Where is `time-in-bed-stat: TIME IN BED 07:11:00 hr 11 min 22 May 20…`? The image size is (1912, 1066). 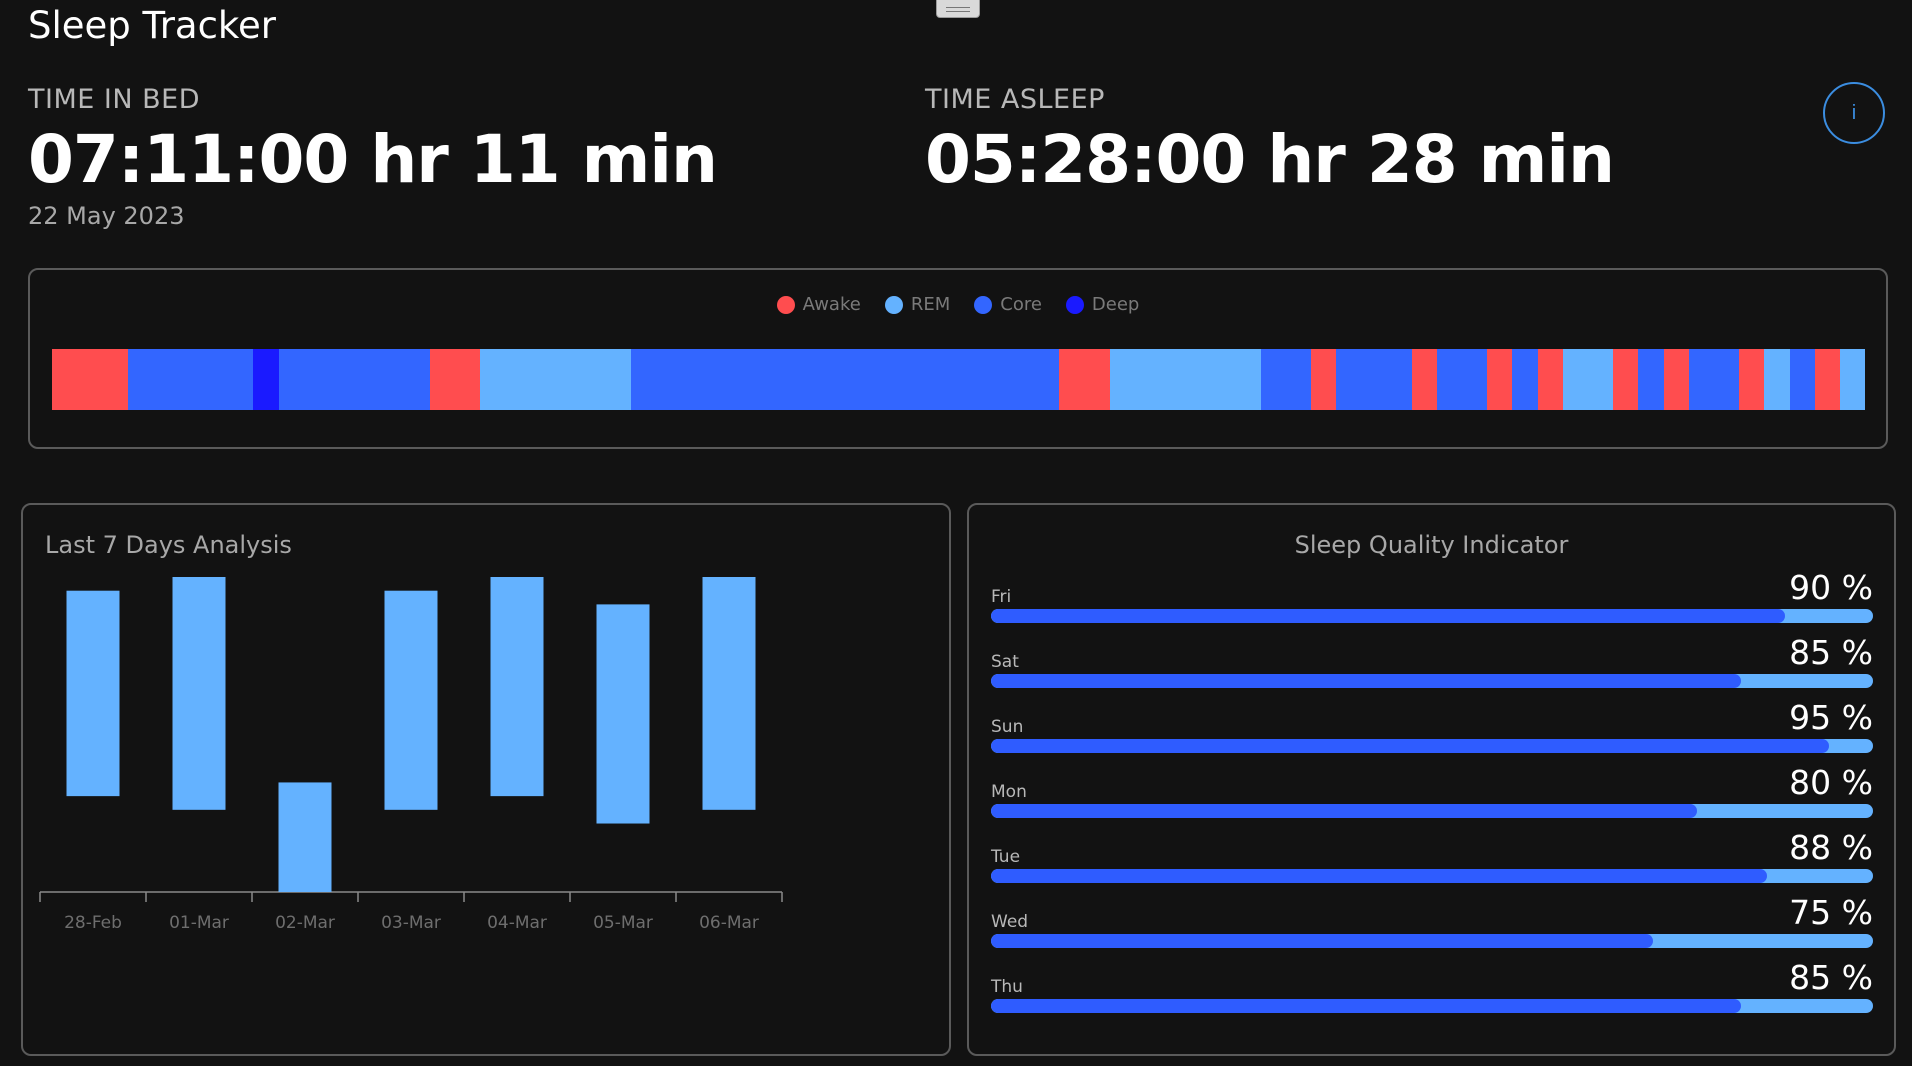 time-in-bed-stat: TIME IN BED 07:11:00 hr 11 min 22 May 20… is located at coordinates (373, 157).